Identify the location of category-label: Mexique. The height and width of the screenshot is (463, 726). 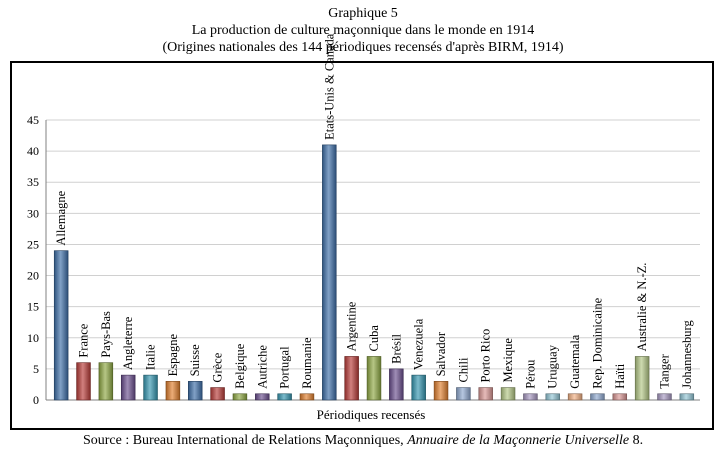
(508, 360).